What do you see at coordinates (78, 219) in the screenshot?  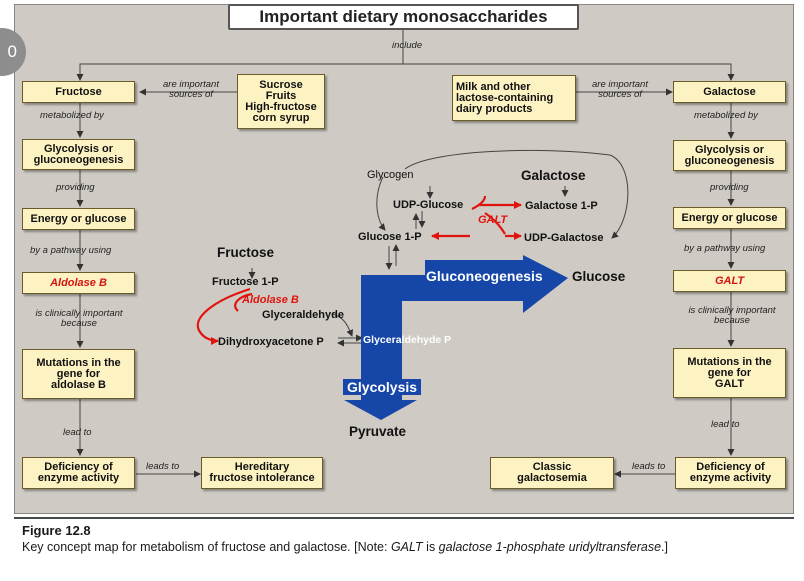 I see `energy-box-left: Energy or glucose` at bounding box center [78, 219].